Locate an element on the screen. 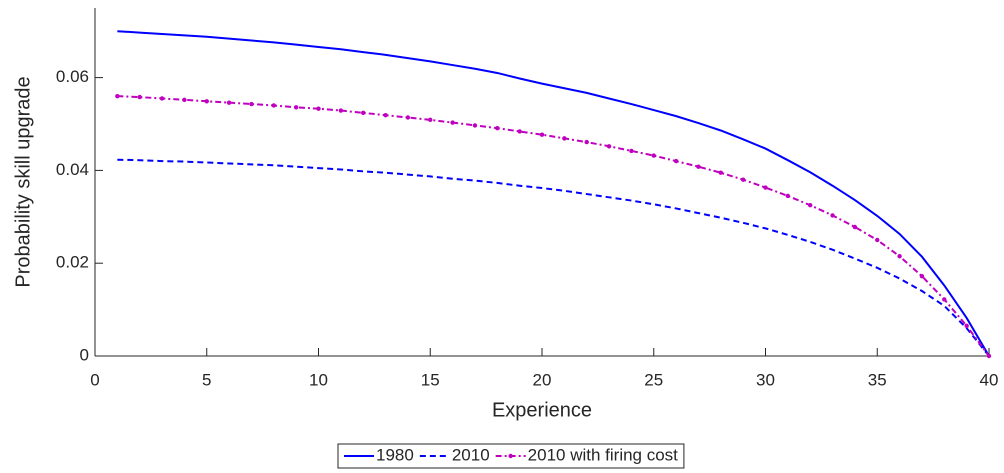 The width and height of the screenshot is (1004, 473). x-tick-label: 0 is located at coordinates (94, 379).